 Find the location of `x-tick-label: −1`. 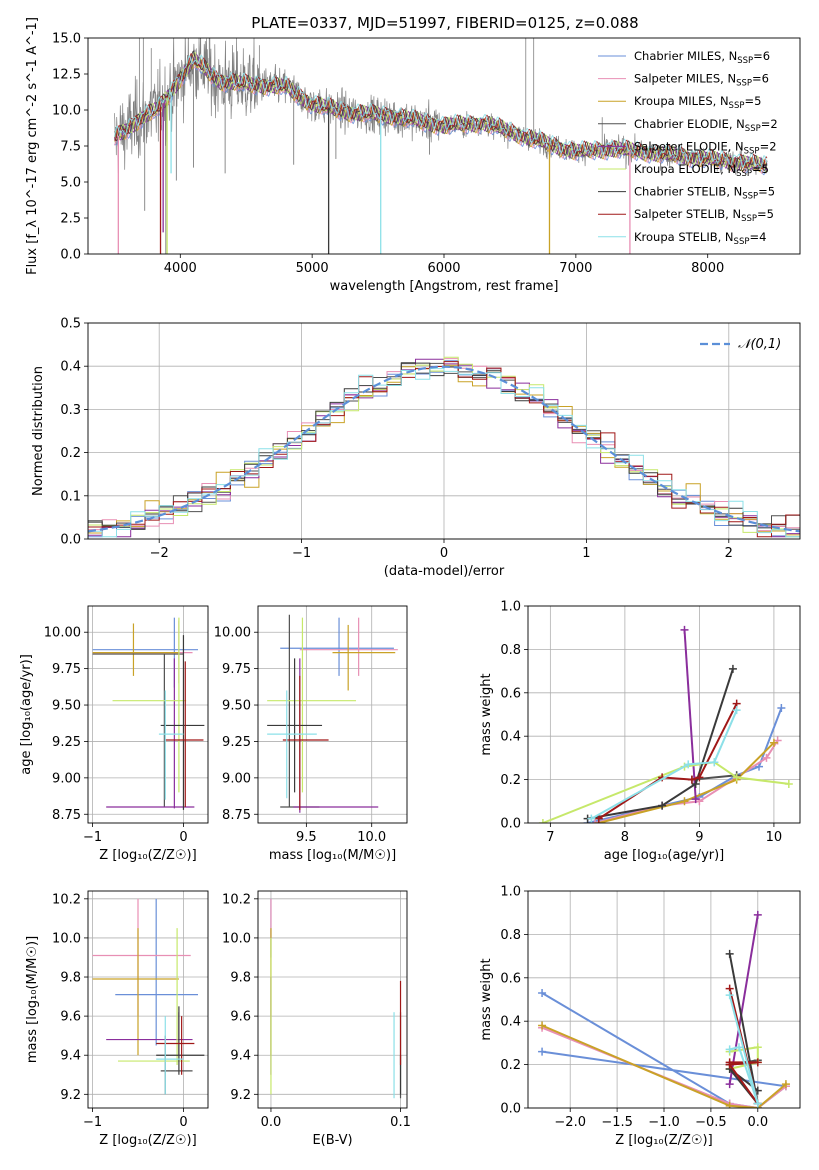

x-tick-label: −1 is located at coordinates (92, 837).